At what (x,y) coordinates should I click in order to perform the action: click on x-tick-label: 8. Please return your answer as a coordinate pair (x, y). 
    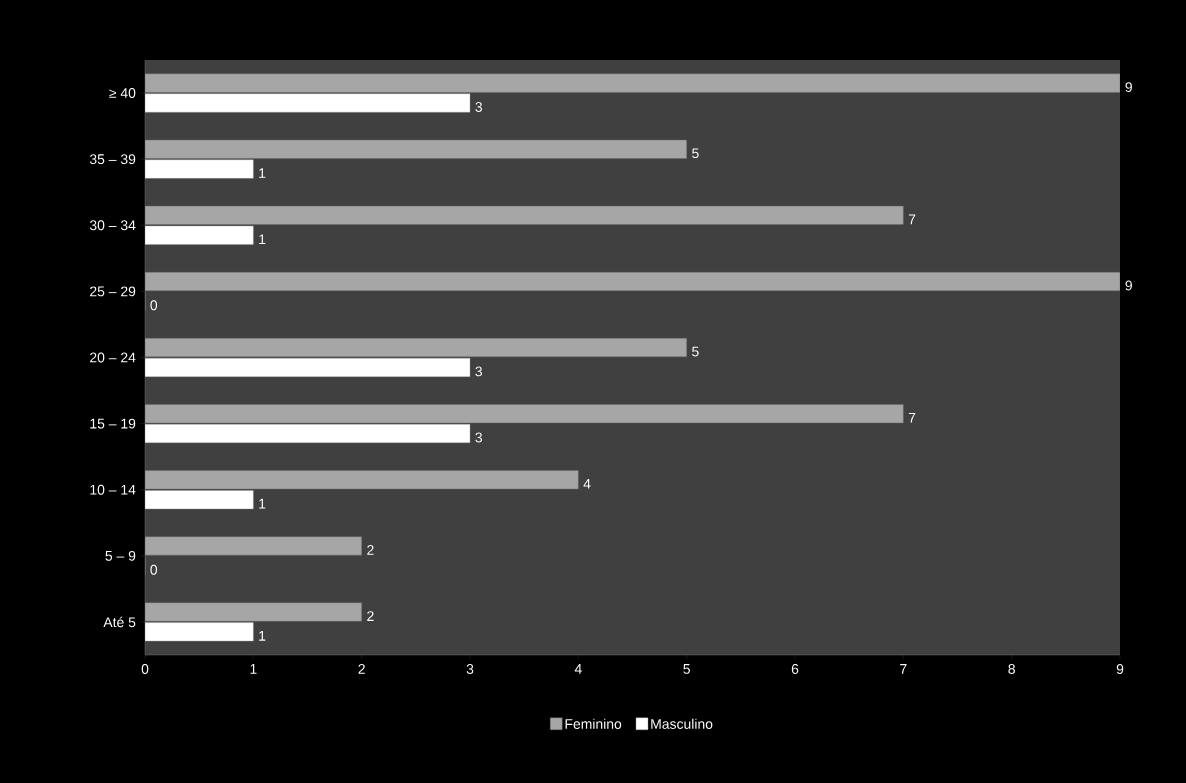
    Looking at the image, I should click on (1011, 669).